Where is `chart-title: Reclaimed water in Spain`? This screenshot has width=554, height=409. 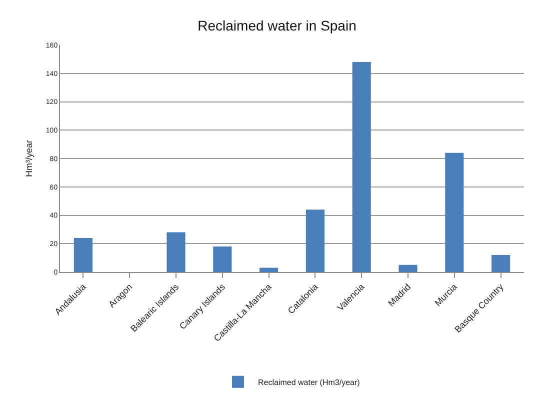
chart-title: Reclaimed water in Spain is located at coordinates (277, 25).